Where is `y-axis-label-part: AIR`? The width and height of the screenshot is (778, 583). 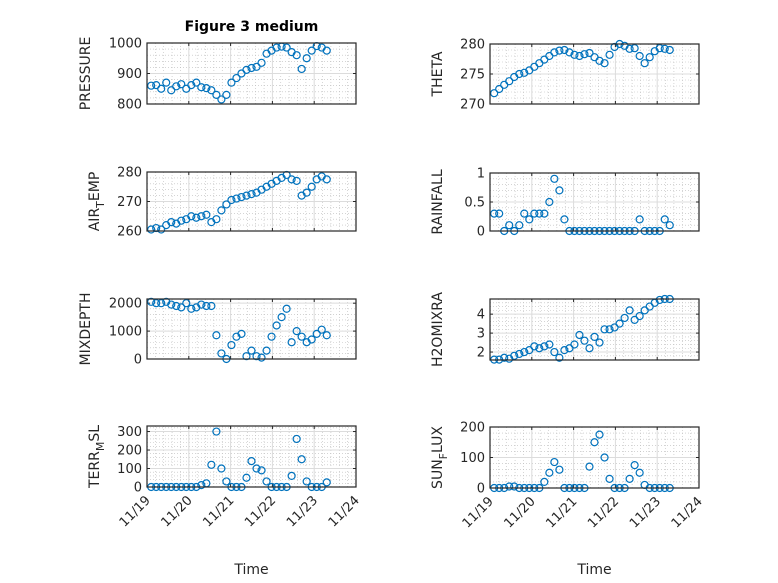 y-axis-label-part: AIR is located at coordinates (95, 220).